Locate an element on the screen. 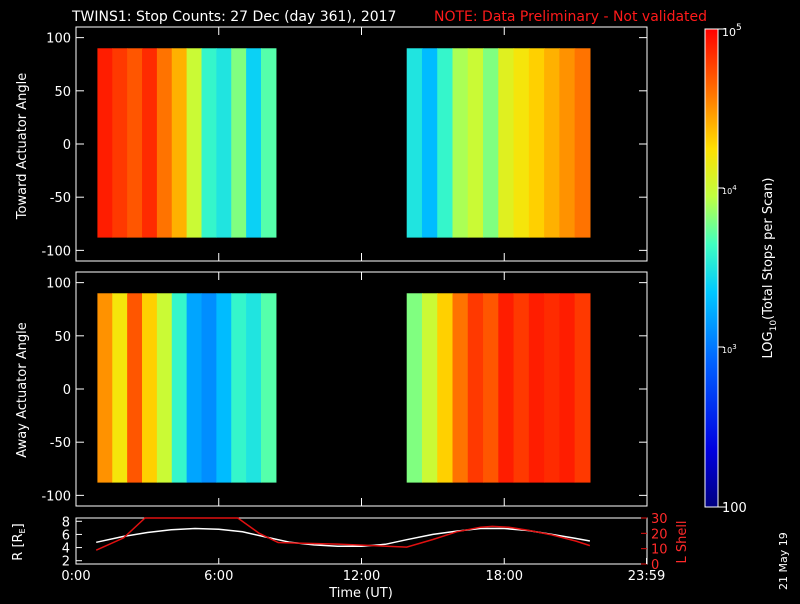  colorbar-top-label: 105 is located at coordinates (732, 31).